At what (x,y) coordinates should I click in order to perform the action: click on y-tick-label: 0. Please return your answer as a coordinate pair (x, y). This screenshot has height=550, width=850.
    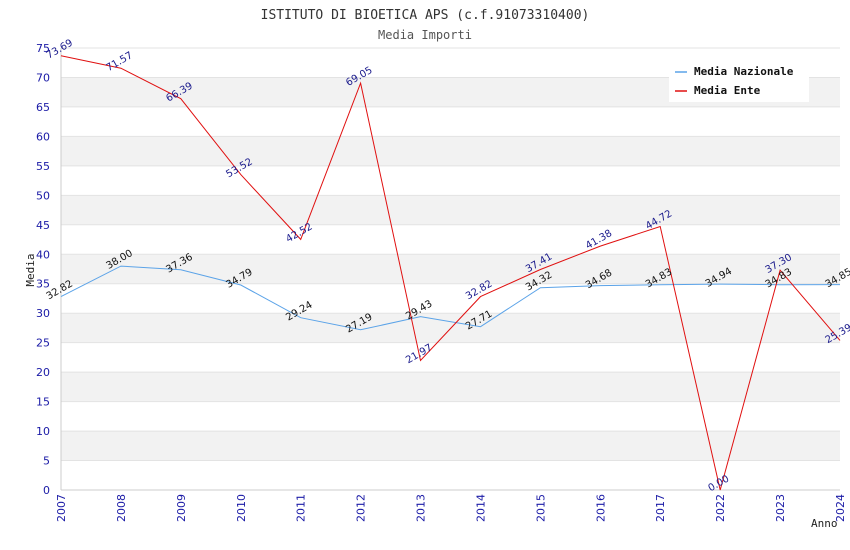
    Looking at the image, I should click on (46, 490).